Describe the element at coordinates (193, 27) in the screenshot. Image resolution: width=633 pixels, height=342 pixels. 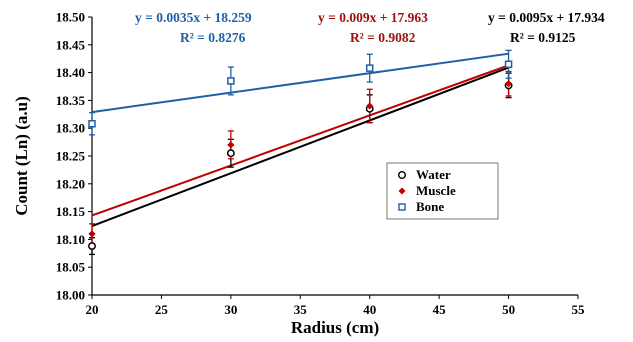
I see `equation-bone: y = 0.0035x + 18.259 R² = 0.8276` at that location.